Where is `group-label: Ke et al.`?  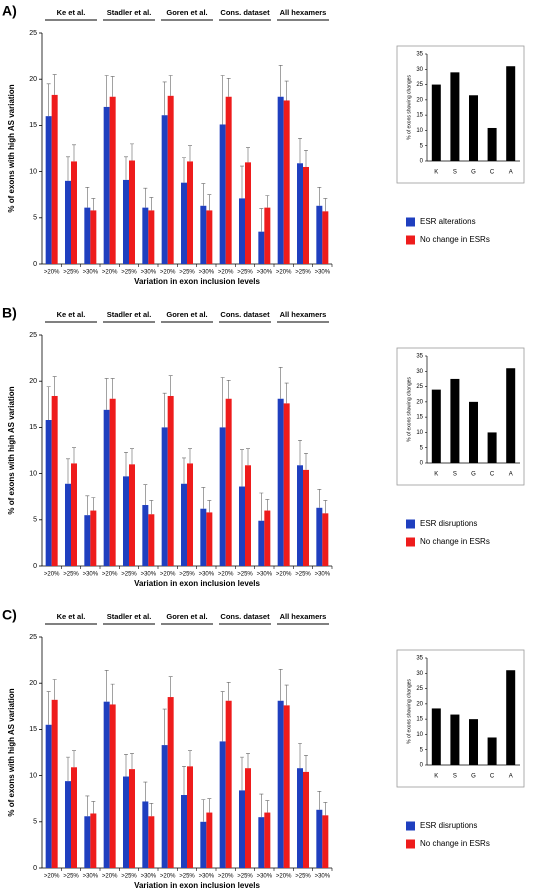
group-label: Ke et al. is located at coordinates (71, 616).